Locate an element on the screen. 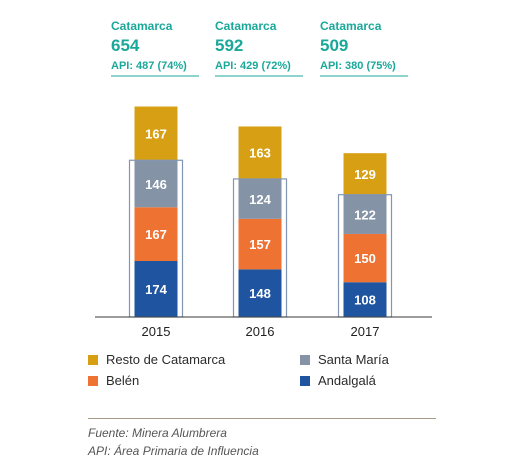  bar-value-label: 122 is located at coordinates (365, 214).